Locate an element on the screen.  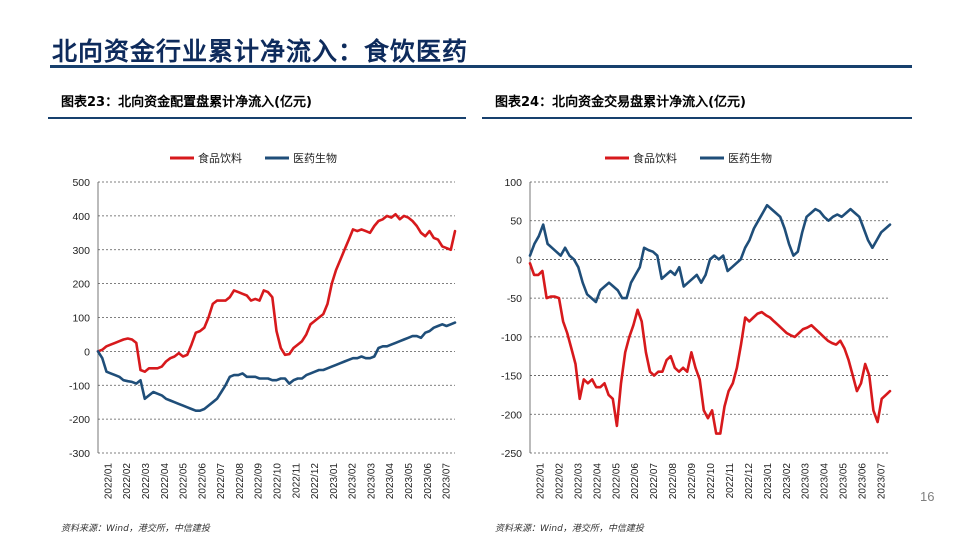
page-number: 16 is located at coordinates (927, 496).